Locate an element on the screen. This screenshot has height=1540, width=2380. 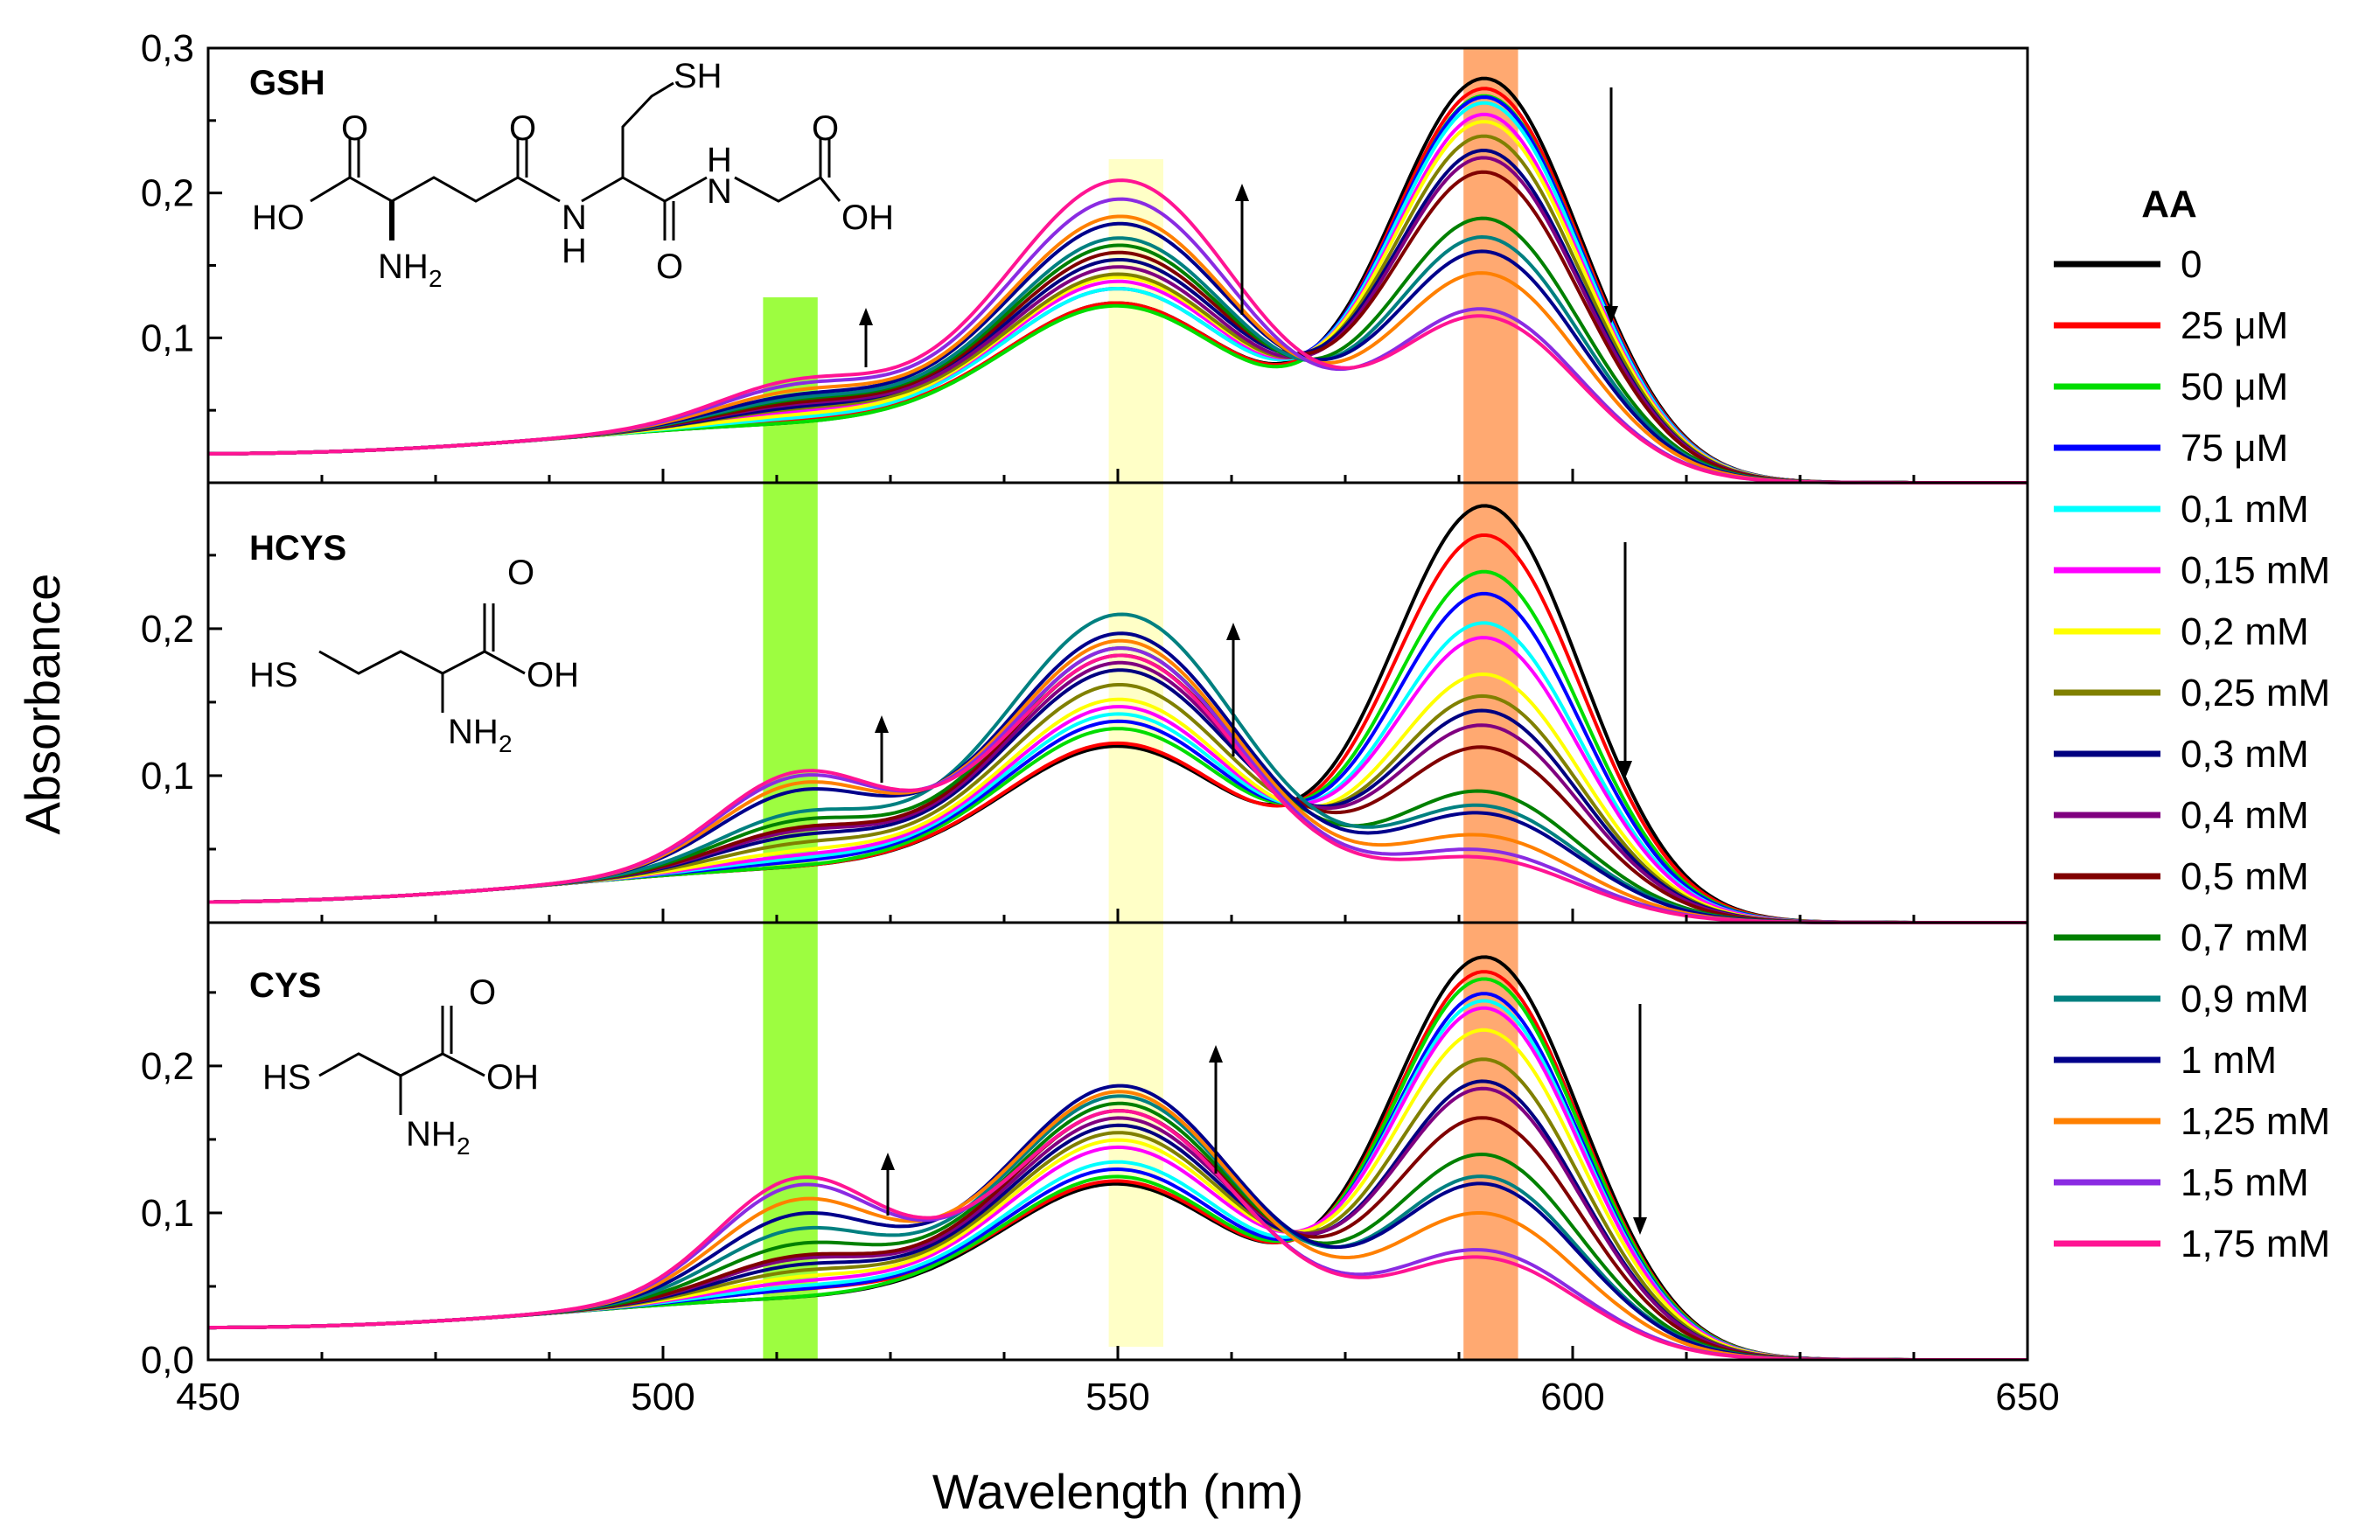
legend-label: 0,15 mM is located at coordinates (2255, 570).